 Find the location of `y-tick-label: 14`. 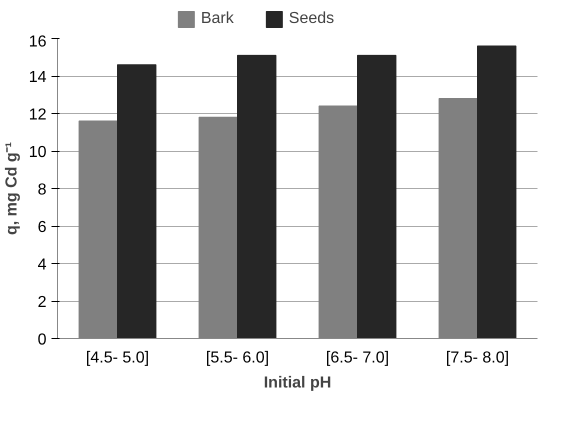

y-tick-label: 14 is located at coordinates (37, 77).